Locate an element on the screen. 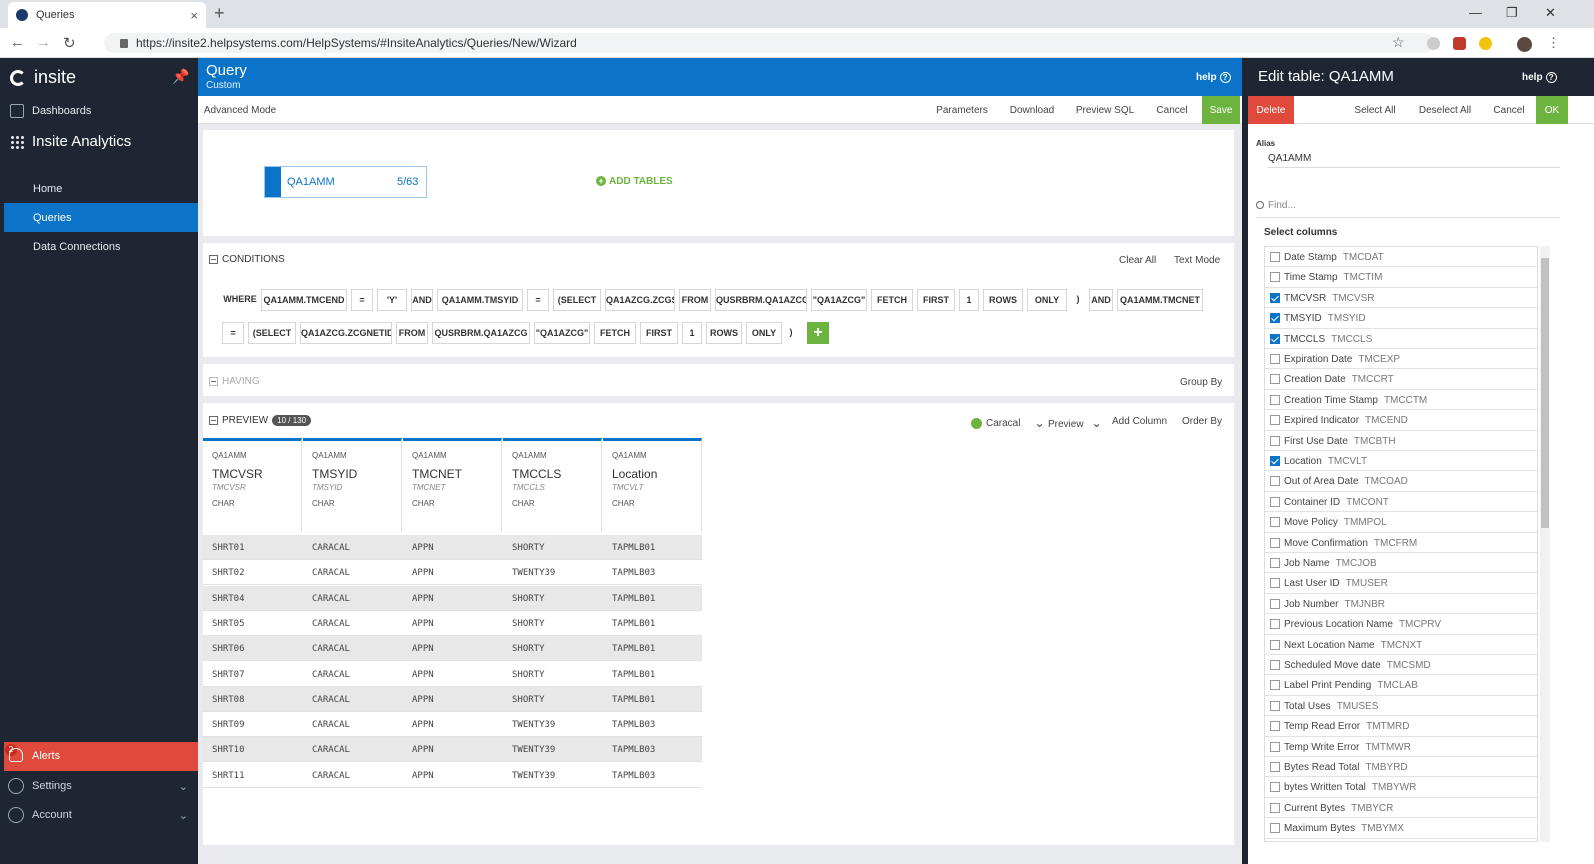  order-by-button: Order By is located at coordinates (1202, 421).